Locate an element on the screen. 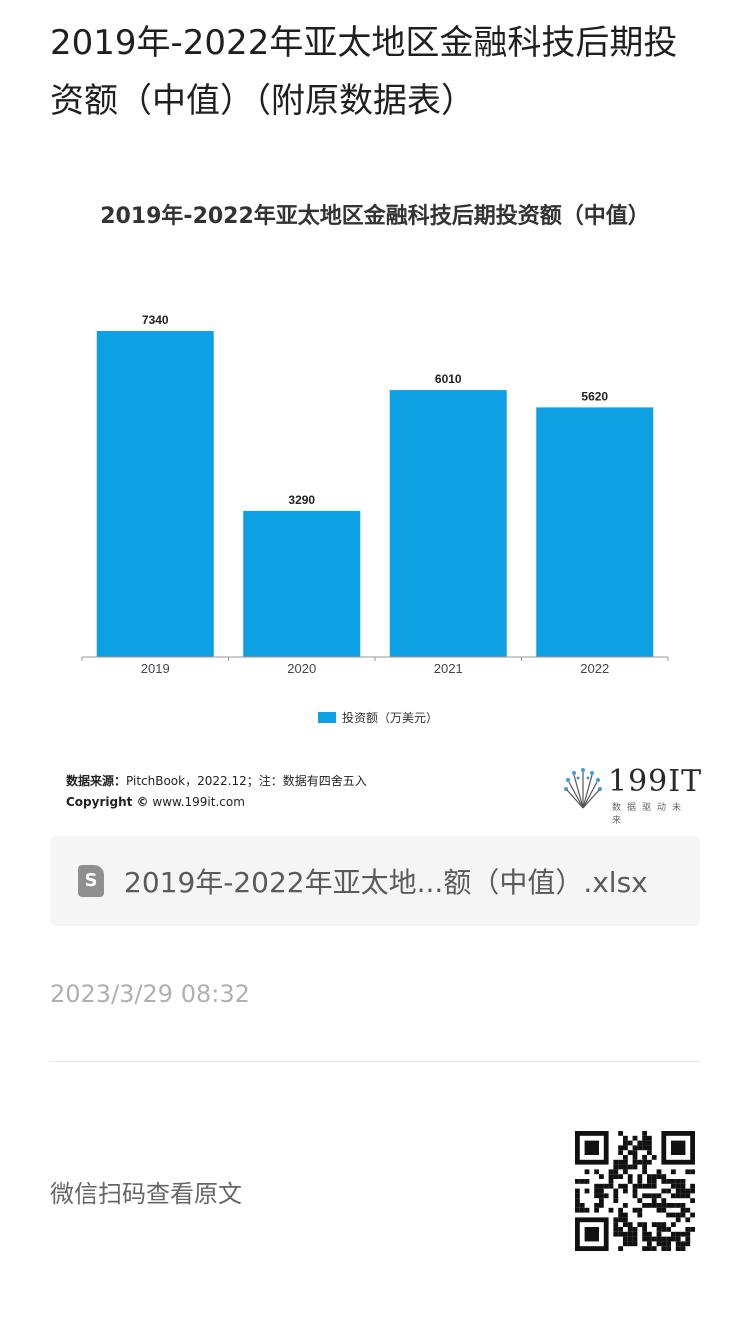 The height and width of the screenshot is (1318, 750). bar-2020 is located at coordinates (302, 583).